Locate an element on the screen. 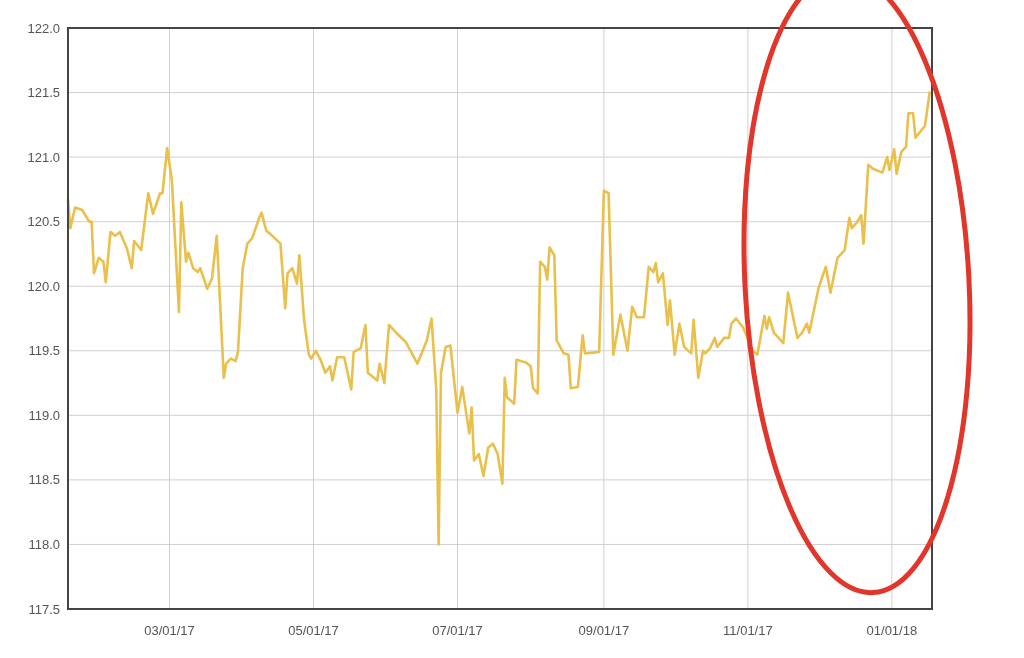  y-tick-label: 120.5 is located at coordinates (43, 222).